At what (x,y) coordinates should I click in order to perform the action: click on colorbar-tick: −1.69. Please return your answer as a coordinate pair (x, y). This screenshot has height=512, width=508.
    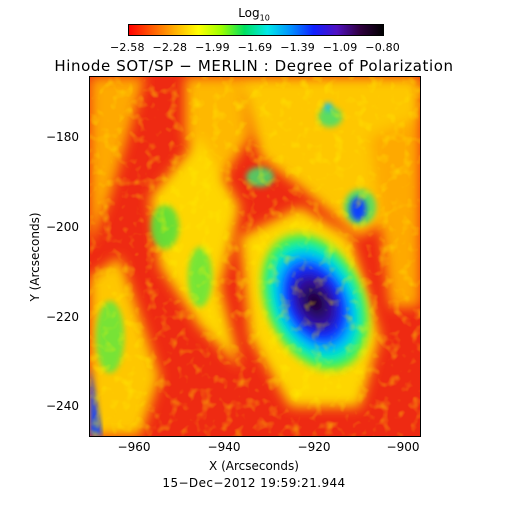
    Looking at the image, I should click on (255, 47).